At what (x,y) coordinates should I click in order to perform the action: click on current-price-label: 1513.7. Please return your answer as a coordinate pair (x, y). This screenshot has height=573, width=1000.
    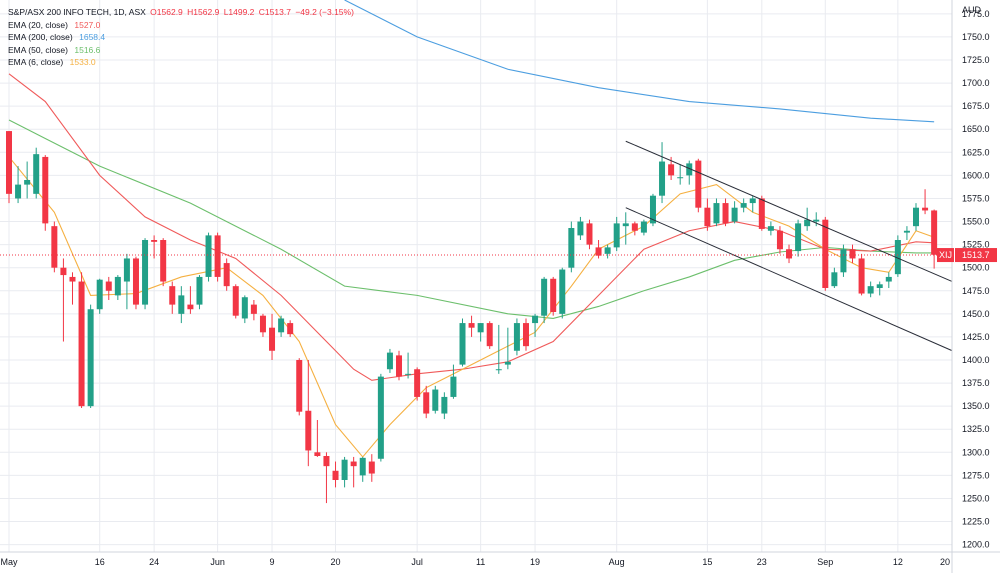
    Looking at the image, I should click on (976, 255).